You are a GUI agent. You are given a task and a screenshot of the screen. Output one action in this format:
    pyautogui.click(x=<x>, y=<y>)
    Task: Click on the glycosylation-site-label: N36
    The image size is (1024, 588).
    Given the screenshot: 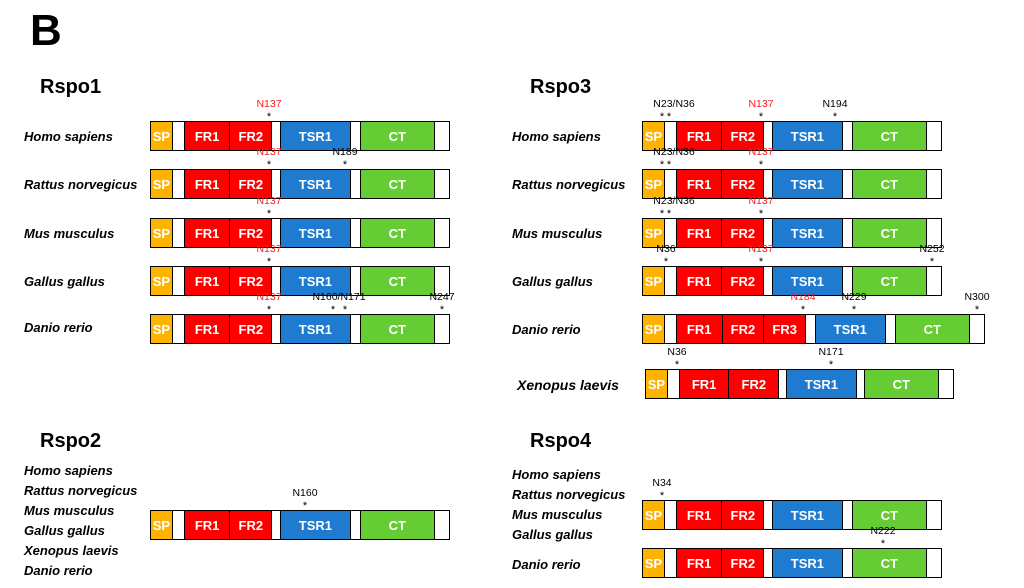 What is the action you would take?
    pyautogui.click(x=666, y=249)
    